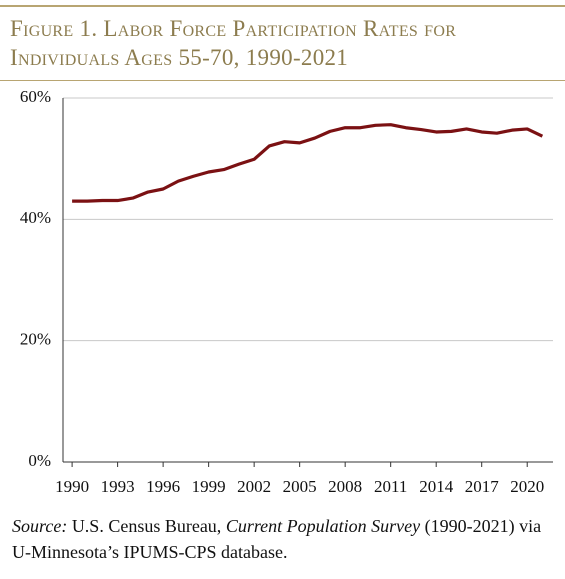  Describe the element at coordinates (323, 526) in the screenshot. I see `source-survey: Current Population Survey` at that location.